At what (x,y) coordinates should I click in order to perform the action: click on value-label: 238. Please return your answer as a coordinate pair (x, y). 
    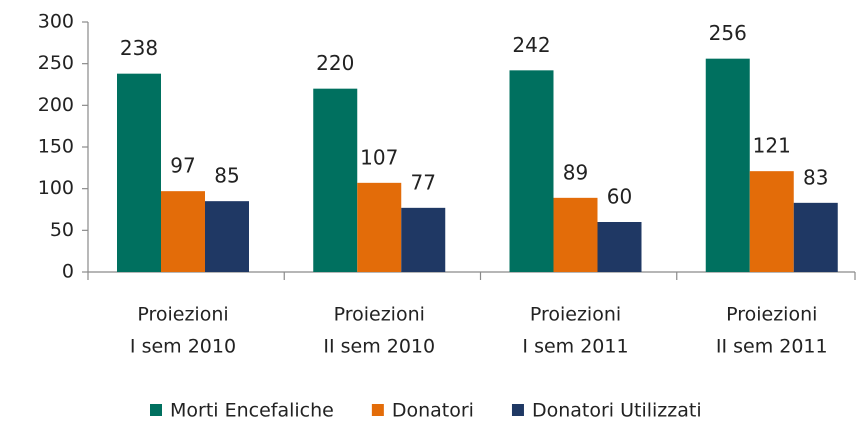
    Looking at the image, I should click on (139, 48).